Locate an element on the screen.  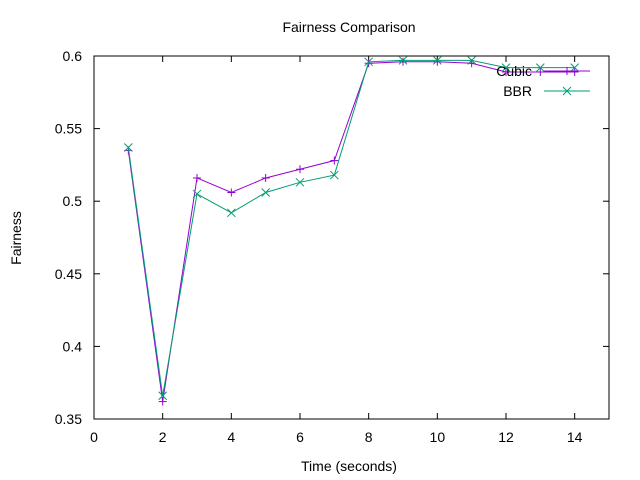
x-tick-label: 12 is located at coordinates (506, 437).